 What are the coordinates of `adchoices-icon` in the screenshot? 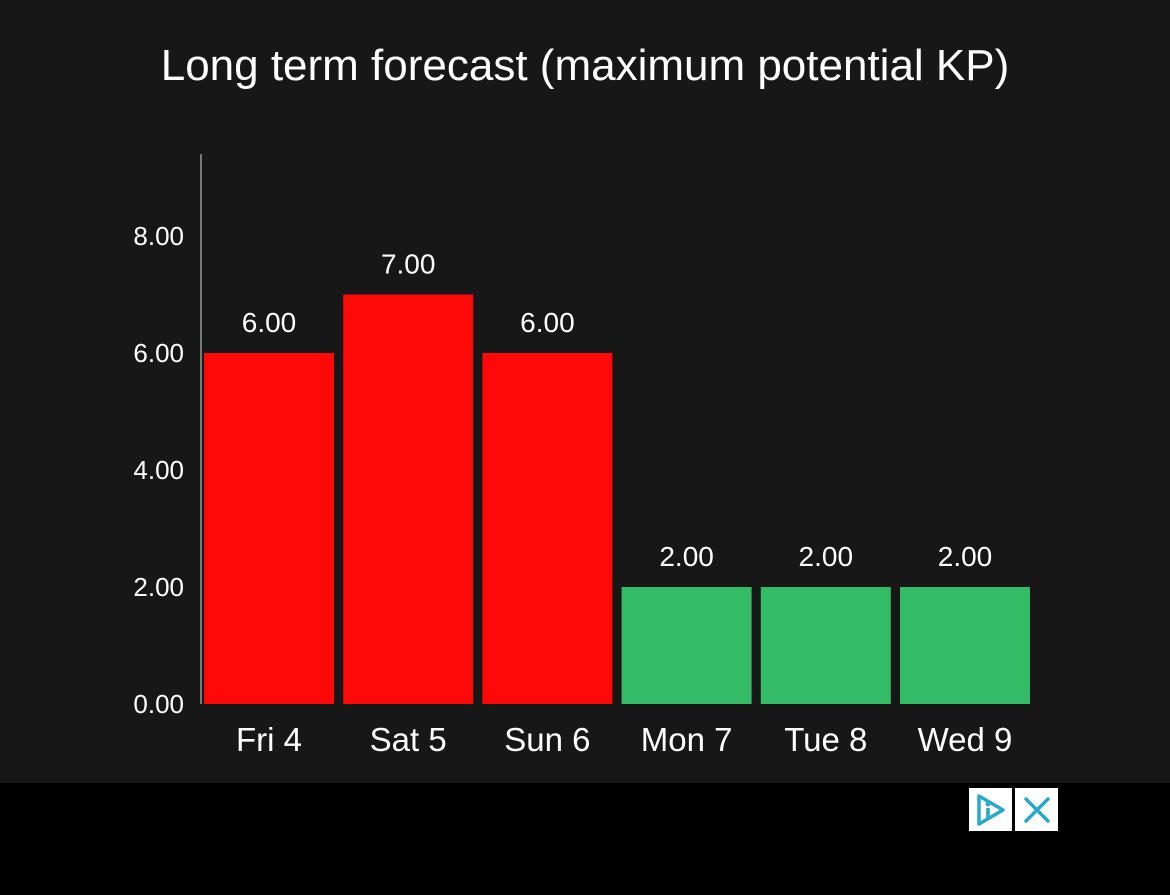 It's located at (990, 809).